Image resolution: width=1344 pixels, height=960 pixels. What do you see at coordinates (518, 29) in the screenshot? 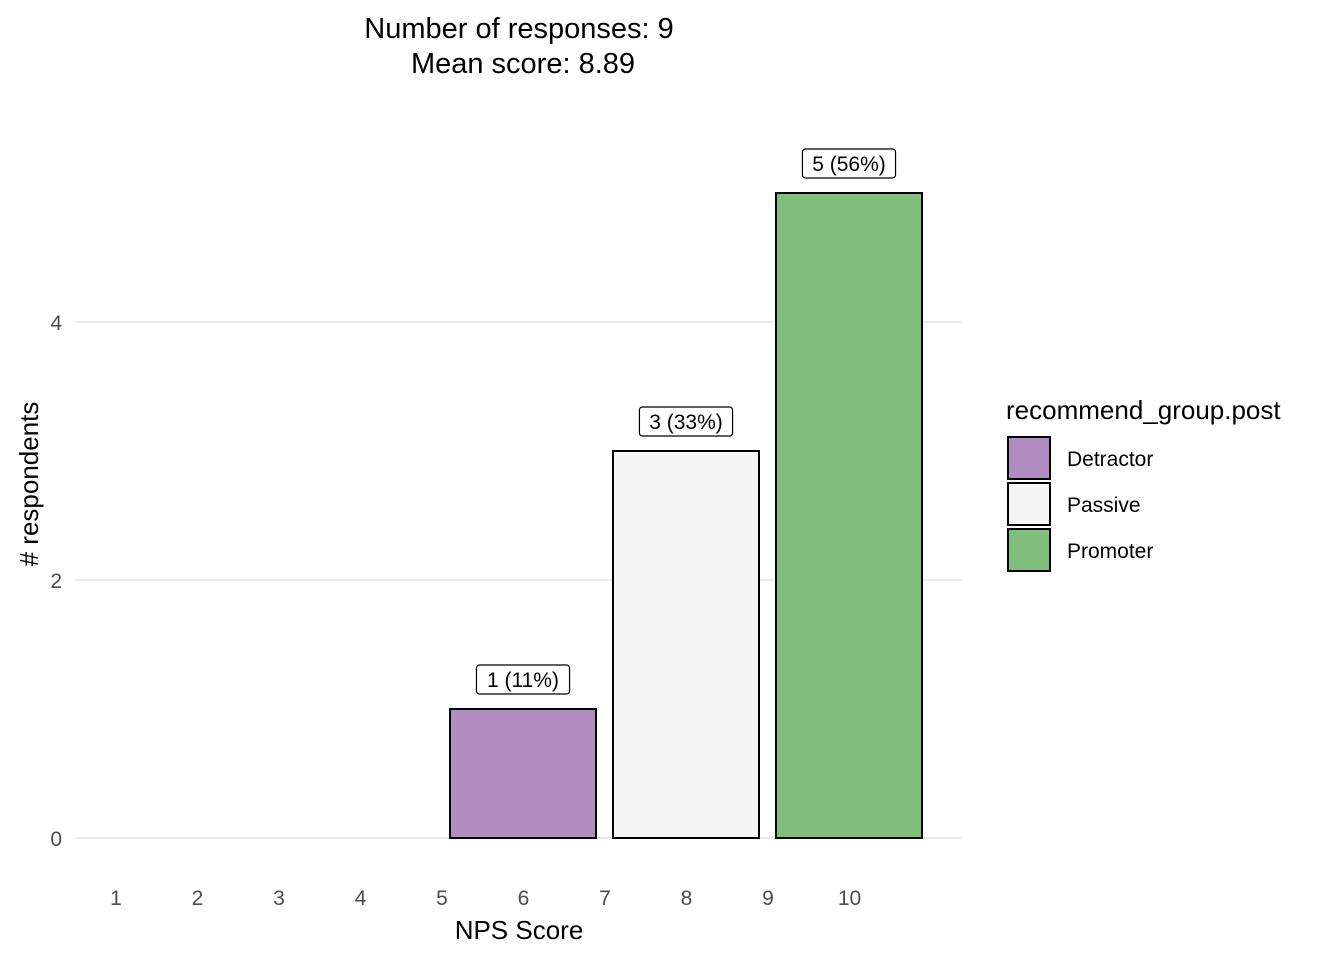
I see `chart-title-line-1: Number of responses: 9` at bounding box center [518, 29].